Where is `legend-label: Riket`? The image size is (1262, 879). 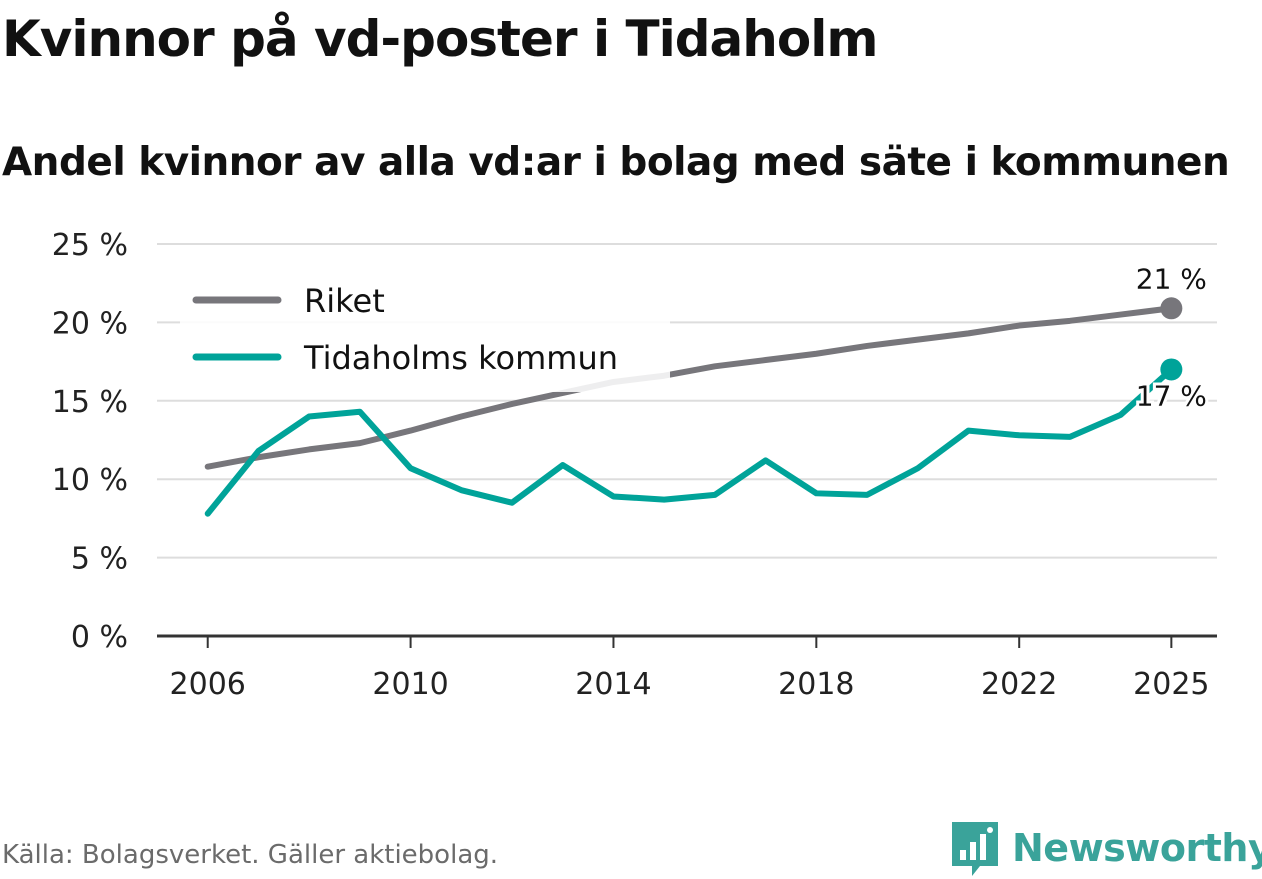
legend-label: Riket is located at coordinates (344, 301).